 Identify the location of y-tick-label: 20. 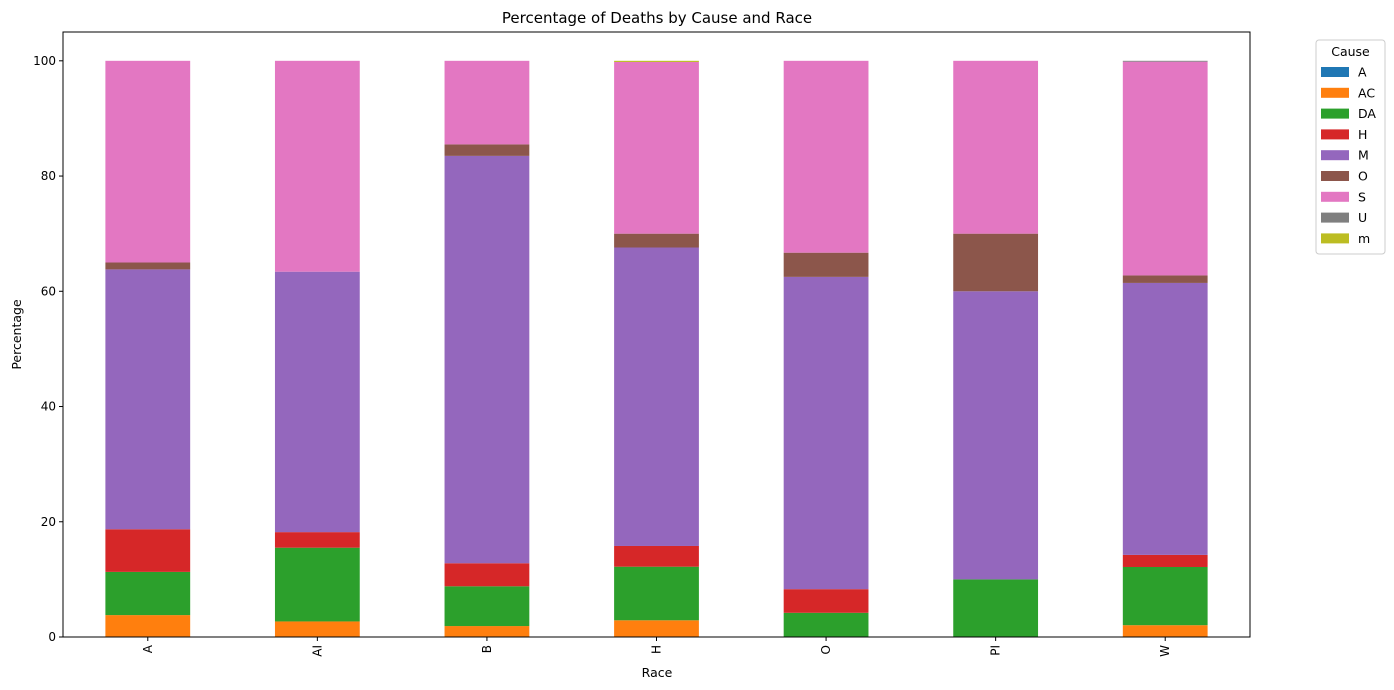
(48, 522).